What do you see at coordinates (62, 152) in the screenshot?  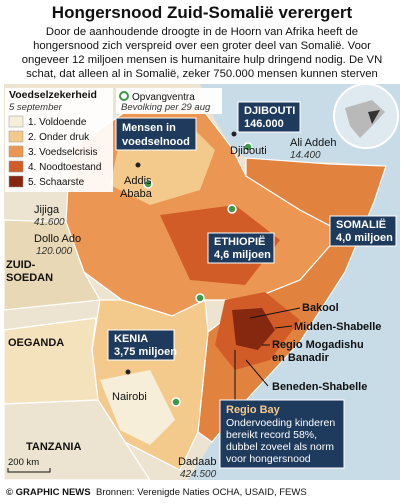 I see `legend-label: 3. Voedselcrisis` at bounding box center [62, 152].